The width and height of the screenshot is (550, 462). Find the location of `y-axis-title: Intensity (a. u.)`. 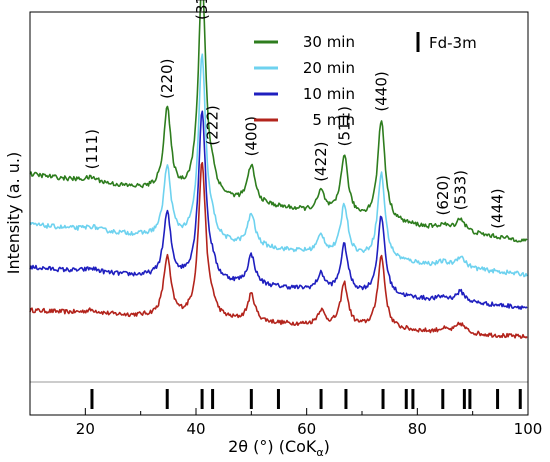

y-axis-title: Intensity (a. u.) is located at coordinates (13, 213).